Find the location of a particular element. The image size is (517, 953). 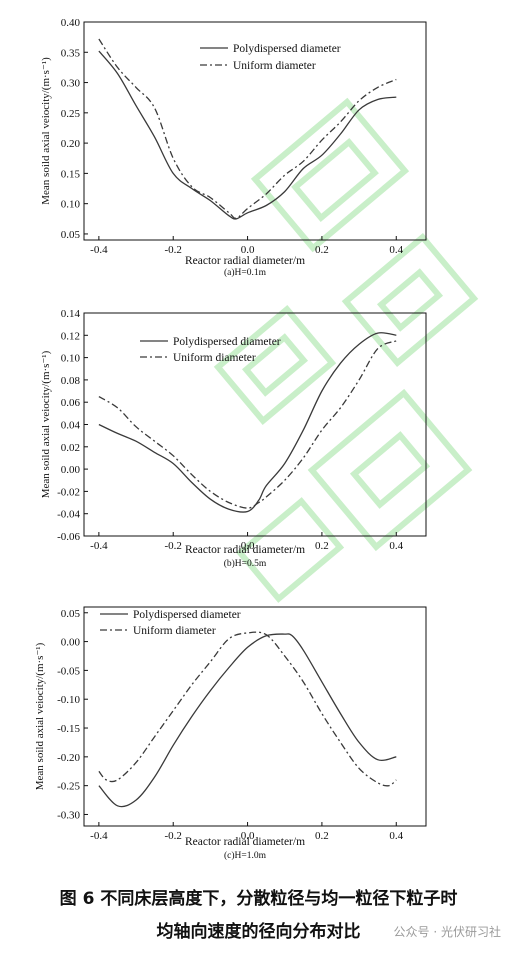

y-tick-label: -0.04 is located at coordinates (68, 515).